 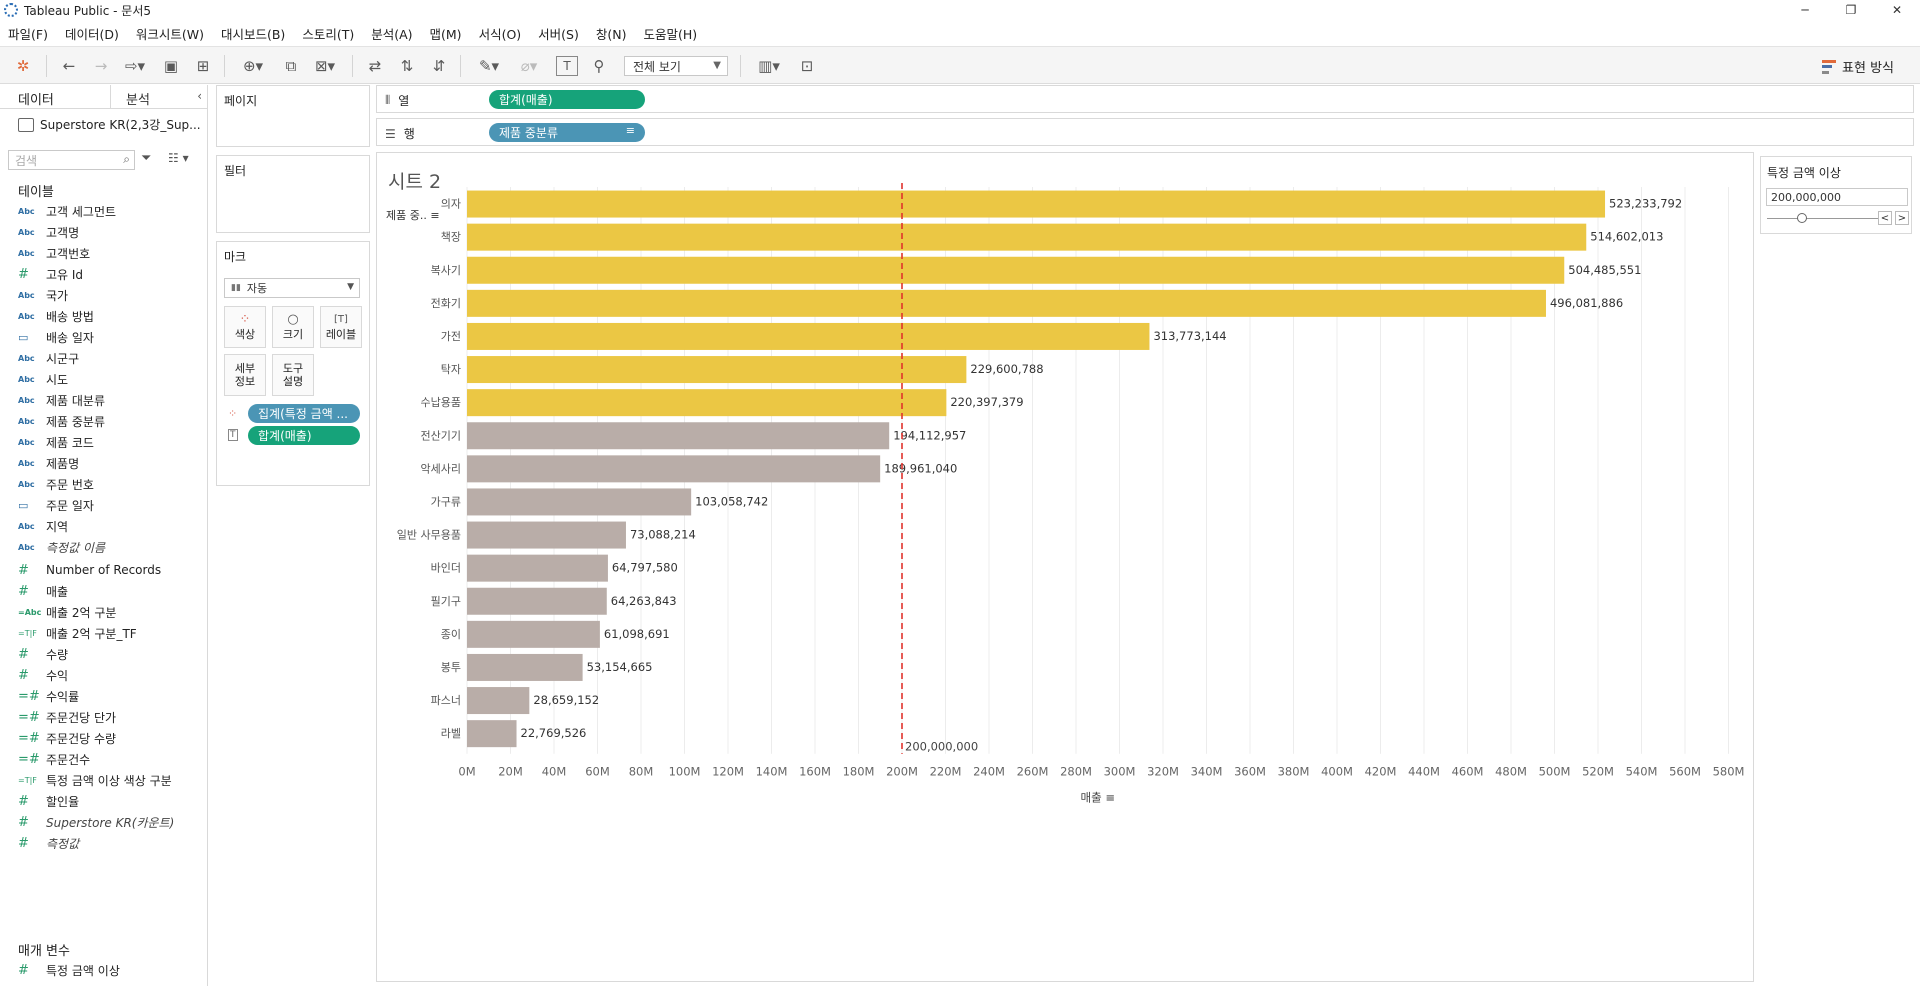 I want to click on label-pill: 합계(매출), so click(x=304, y=435).